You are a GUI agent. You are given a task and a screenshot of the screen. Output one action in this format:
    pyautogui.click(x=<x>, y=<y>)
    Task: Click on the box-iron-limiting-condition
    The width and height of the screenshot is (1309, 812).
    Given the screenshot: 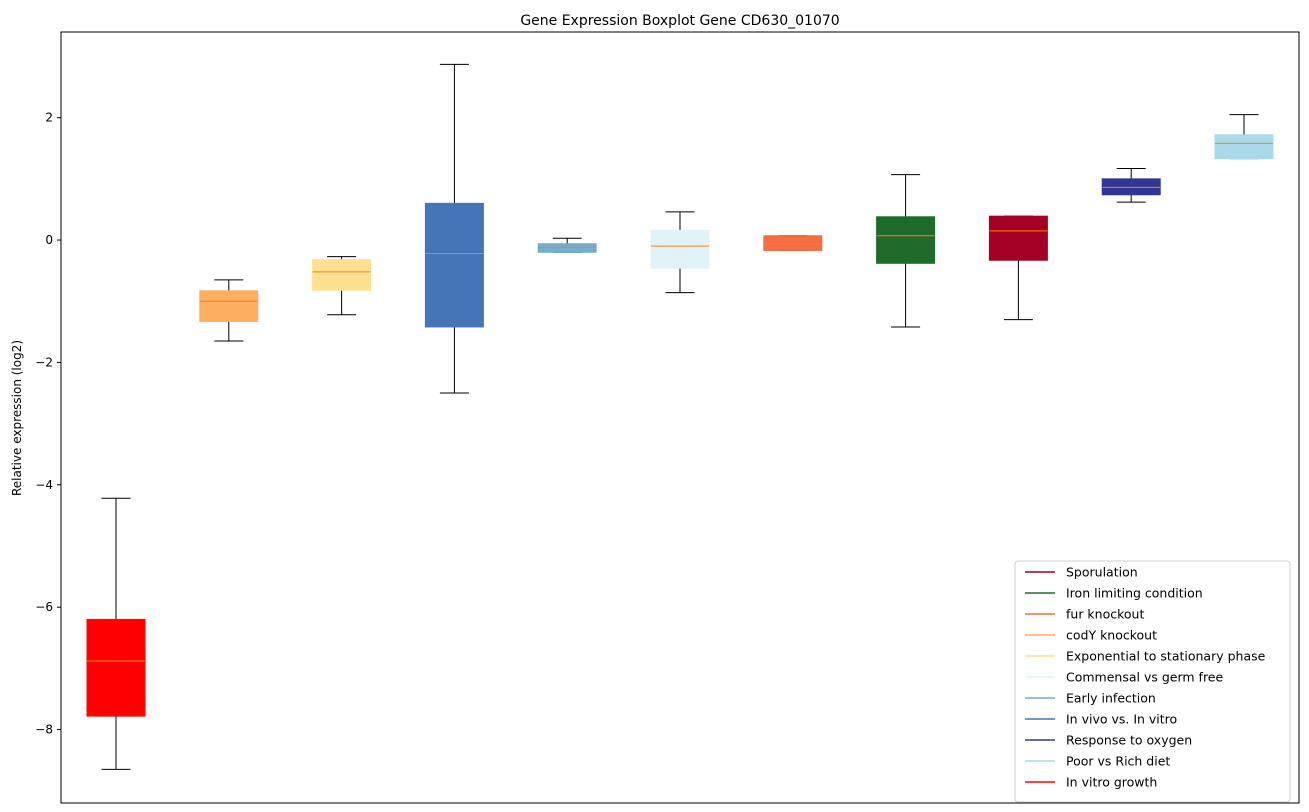 What is the action you would take?
    pyautogui.click(x=906, y=251)
    